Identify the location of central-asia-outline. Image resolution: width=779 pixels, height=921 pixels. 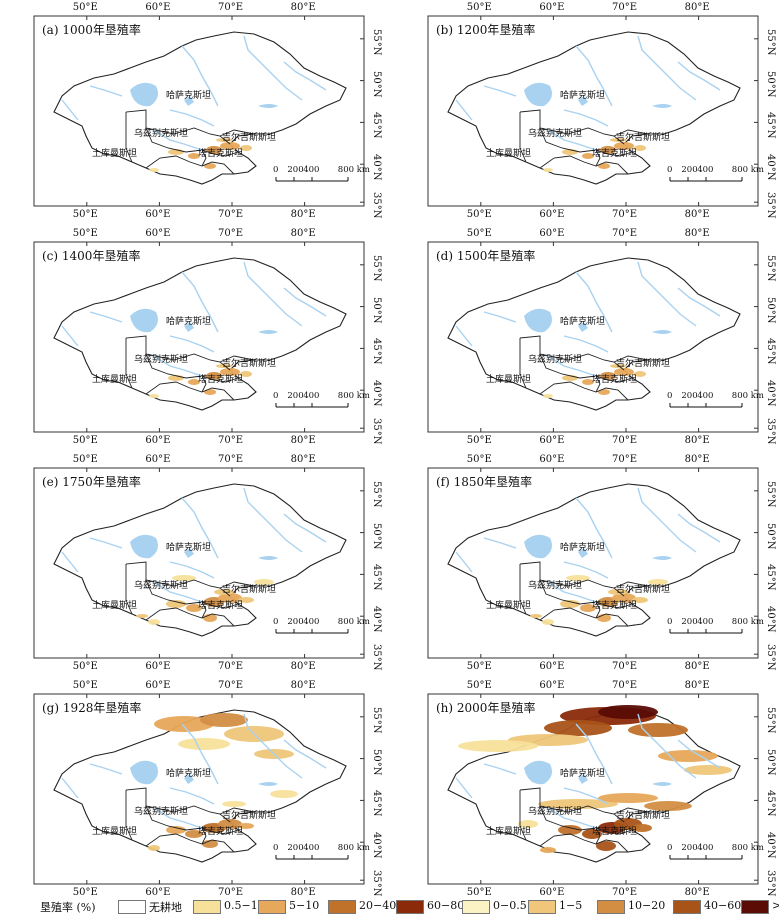
(594, 334).